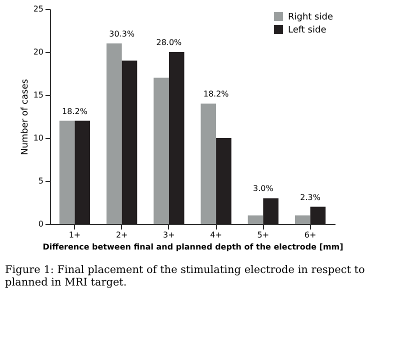 The width and height of the screenshot is (417, 346). What do you see at coordinates (122, 33) in the screenshot?
I see `annotation: 30.3%` at bounding box center [122, 33].